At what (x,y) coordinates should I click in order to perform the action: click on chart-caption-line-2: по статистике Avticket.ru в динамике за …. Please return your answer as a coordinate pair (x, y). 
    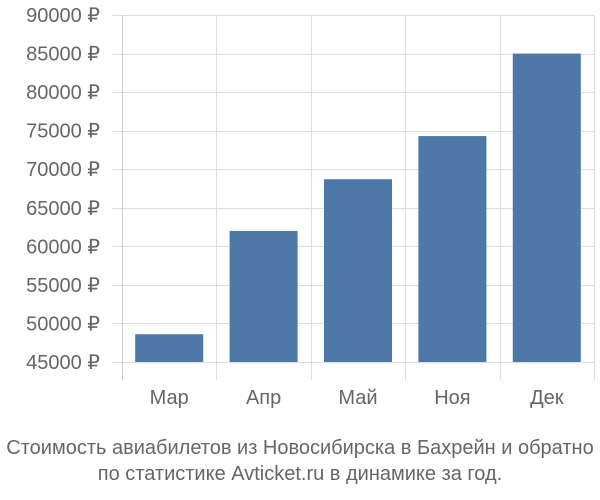
    Looking at the image, I should click on (300, 474).